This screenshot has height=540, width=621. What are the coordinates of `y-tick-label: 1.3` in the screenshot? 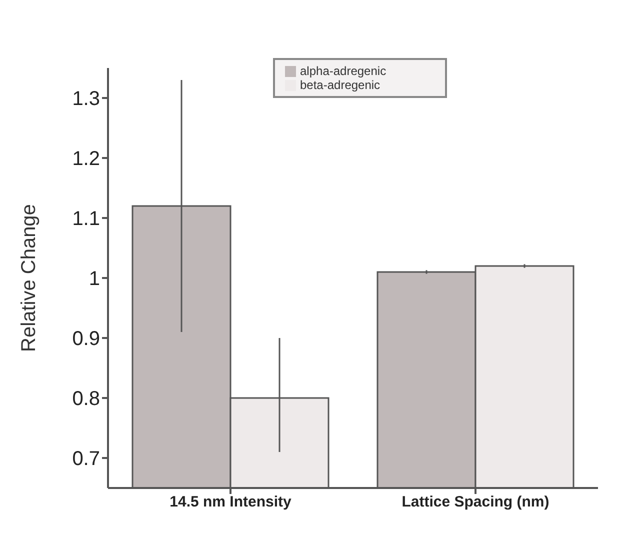 It's located at (86, 99).